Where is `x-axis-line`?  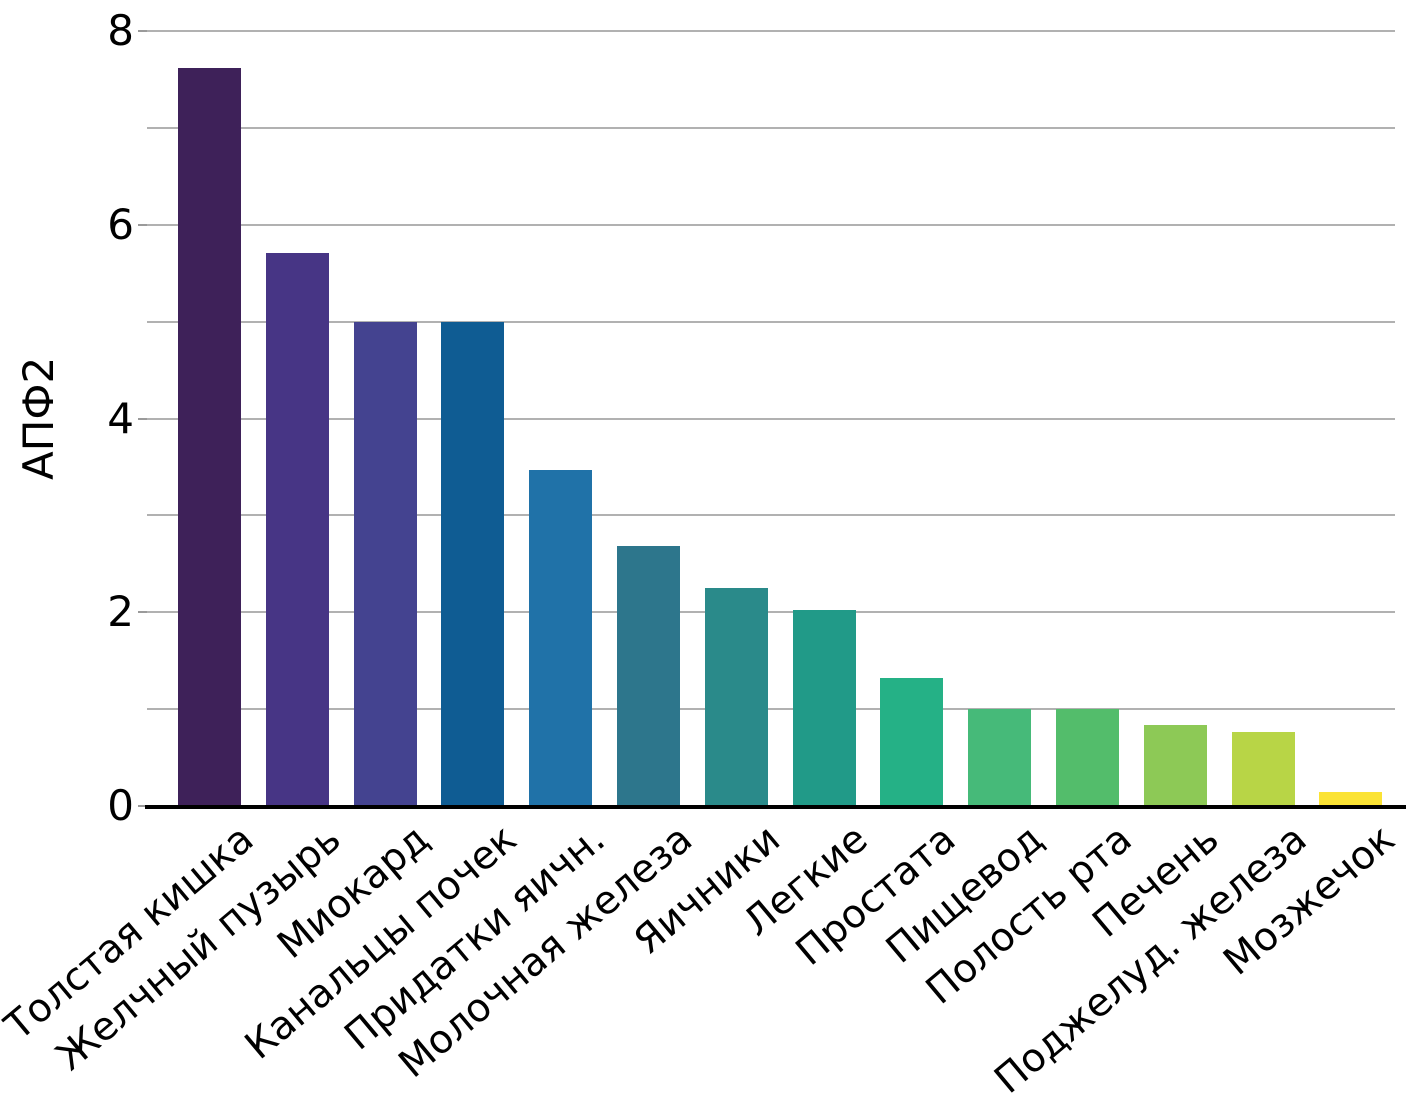 x-axis-line is located at coordinates (775, 807).